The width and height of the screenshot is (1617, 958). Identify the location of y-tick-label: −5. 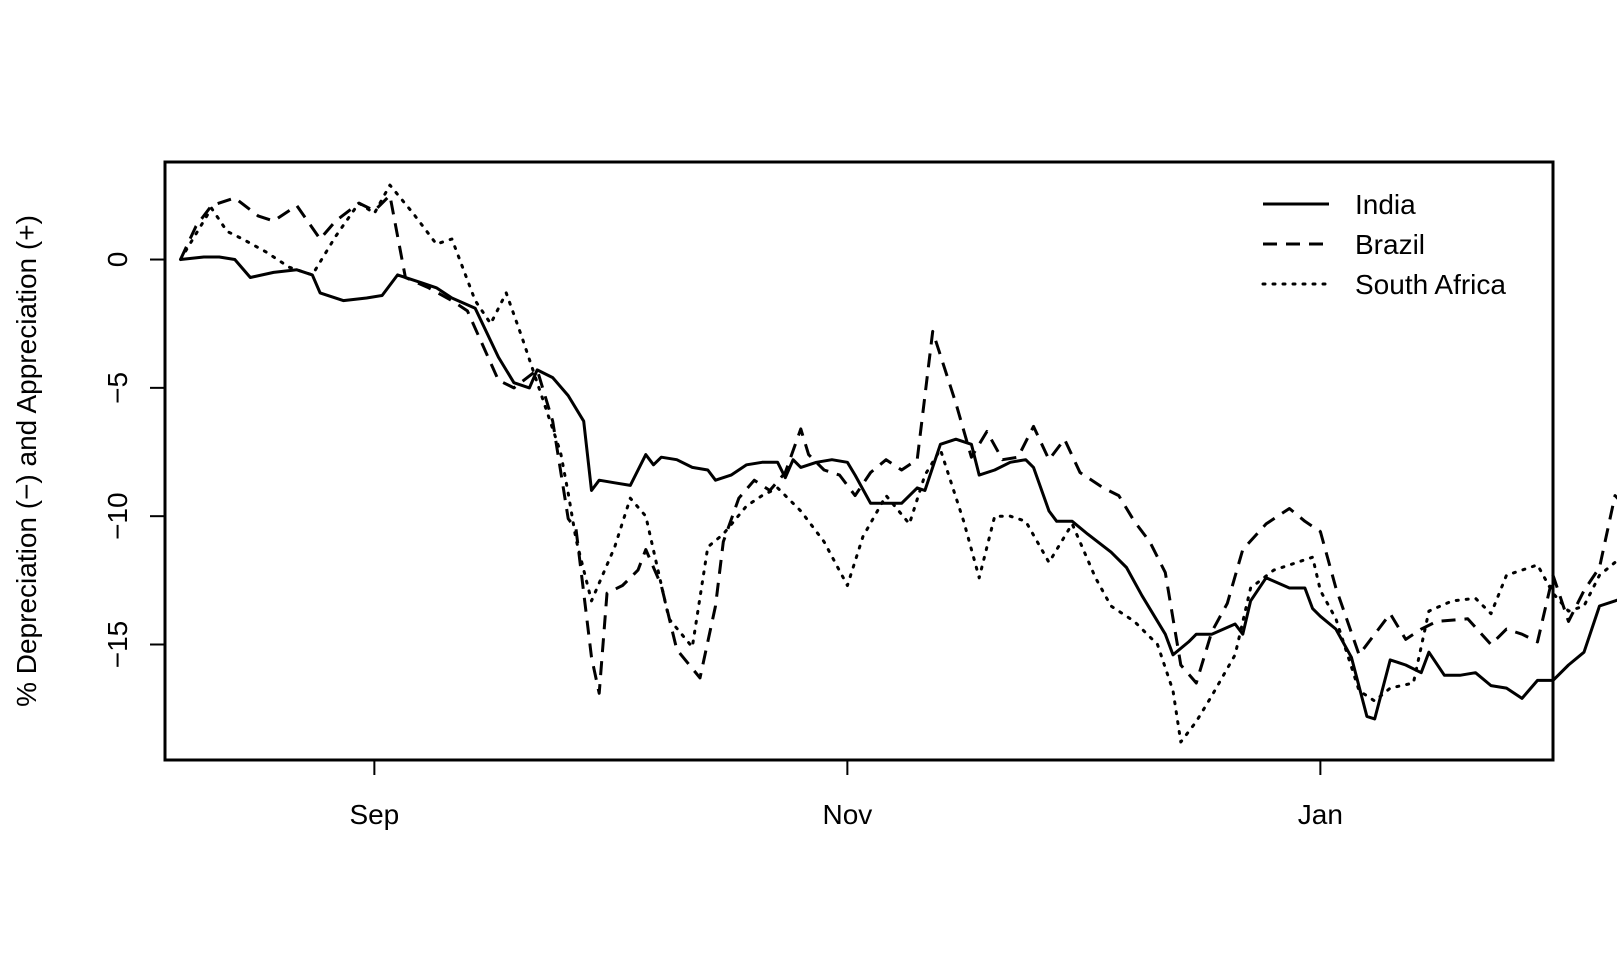
(117, 388).